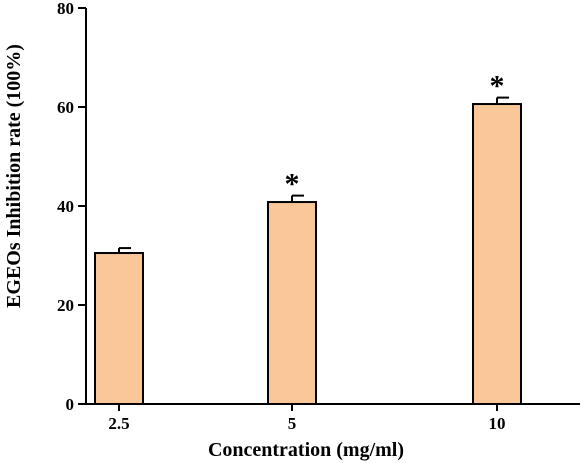 The width and height of the screenshot is (583, 463). I want to click on x-axis-label: Concentration (mg/ml), so click(306, 450).